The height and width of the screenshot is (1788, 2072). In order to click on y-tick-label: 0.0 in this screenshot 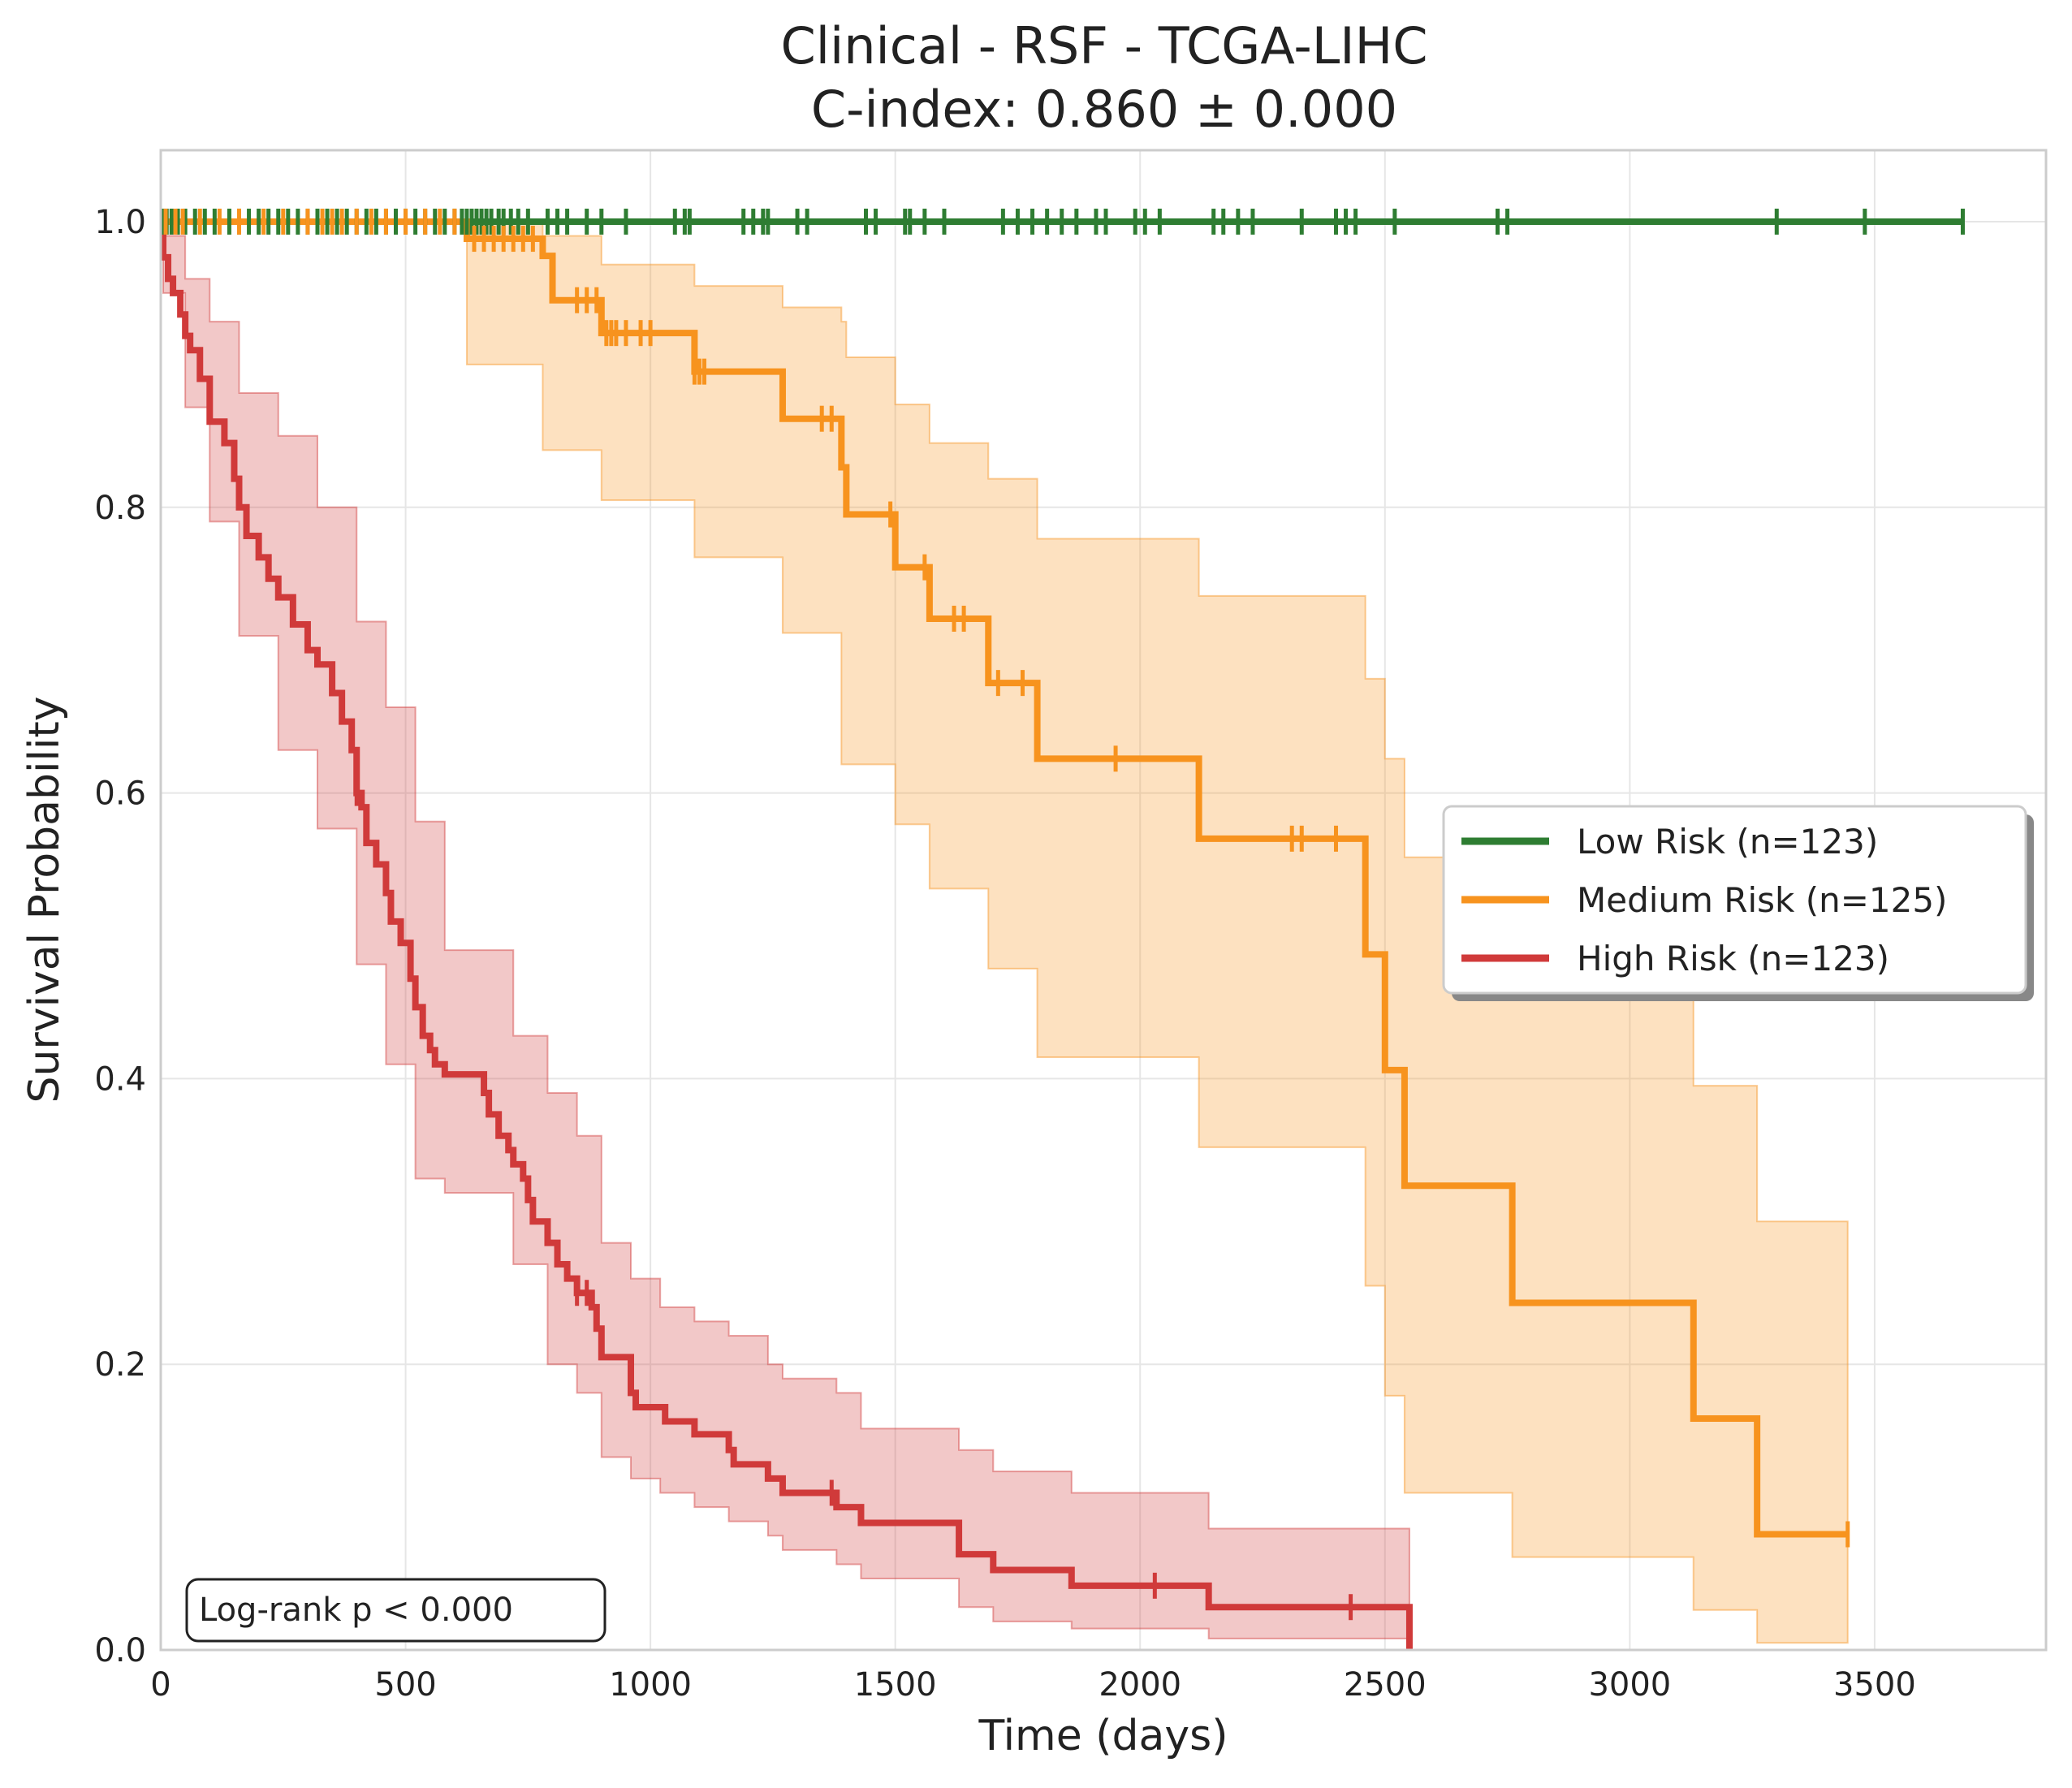, I will do `click(120, 1650)`.